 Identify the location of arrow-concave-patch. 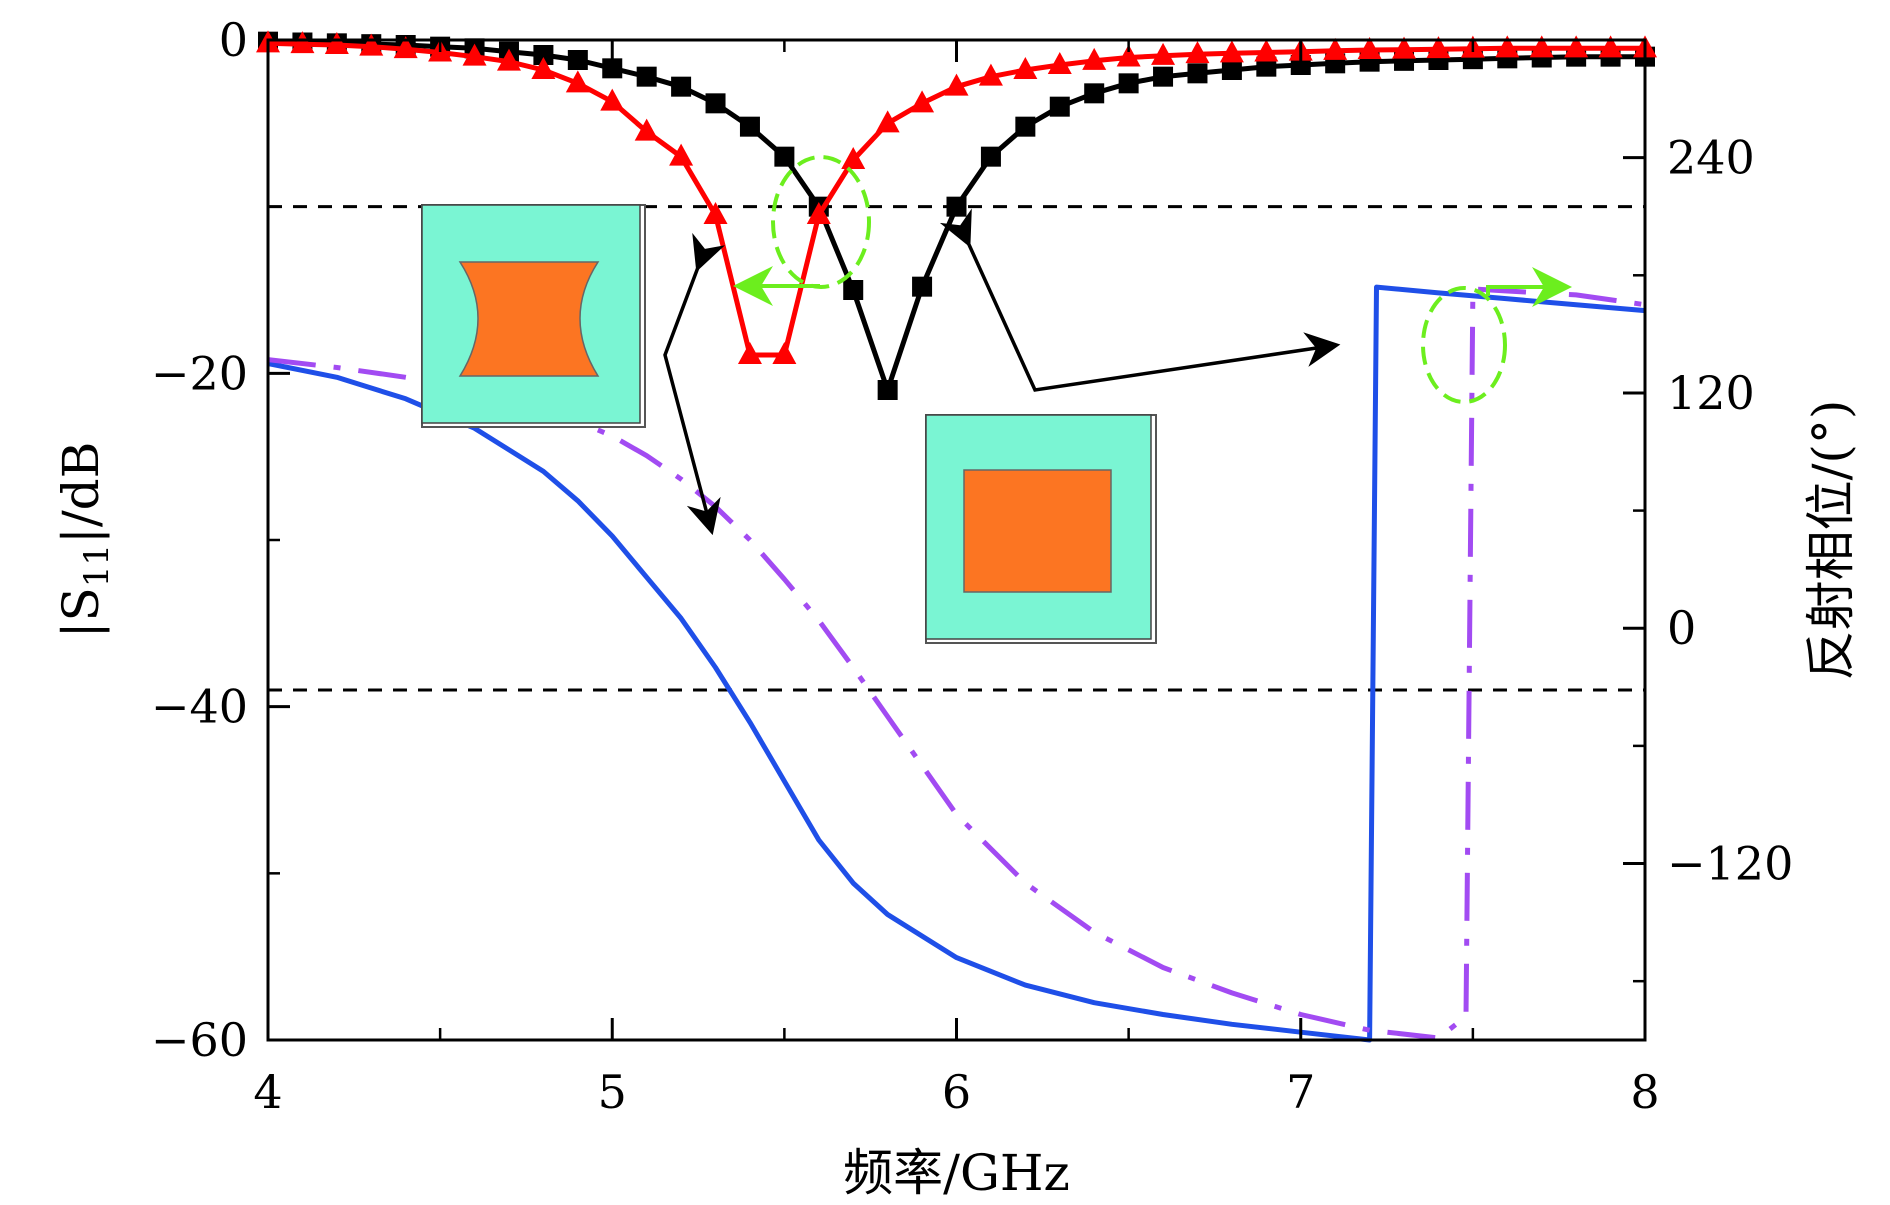
(694, 384).